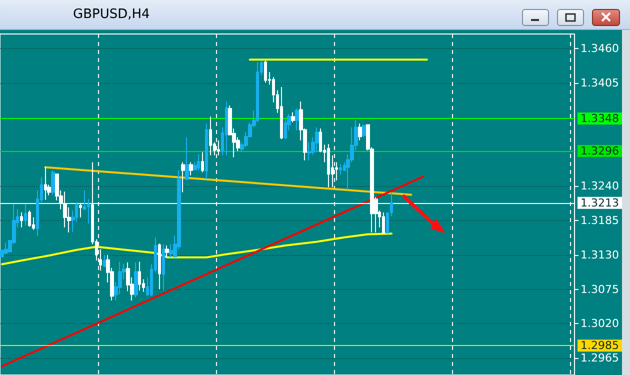 The image size is (630, 375). What do you see at coordinates (600, 323) in the screenshot?
I see `y-tick-label: 1.3020` at bounding box center [600, 323].